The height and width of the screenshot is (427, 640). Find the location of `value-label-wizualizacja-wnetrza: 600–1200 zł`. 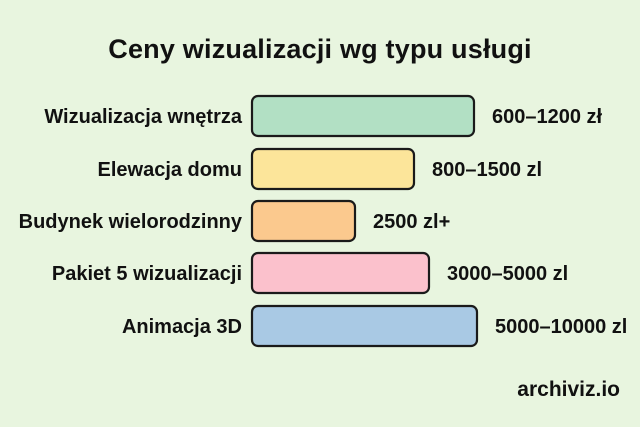

value-label-wizualizacja-wnetrza: 600–1200 zł is located at coordinates (547, 117).